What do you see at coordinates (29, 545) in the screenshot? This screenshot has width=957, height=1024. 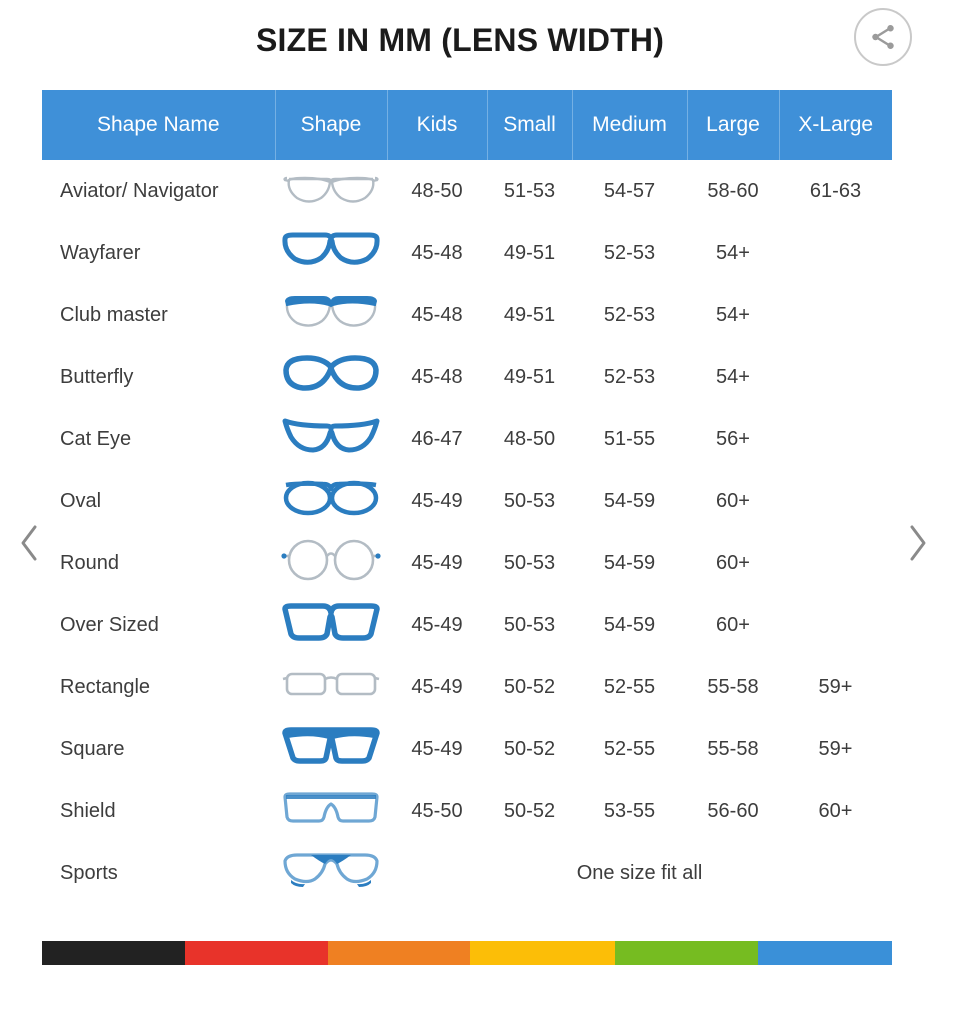 I see `carousel-prev-button` at bounding box center [29, 545].